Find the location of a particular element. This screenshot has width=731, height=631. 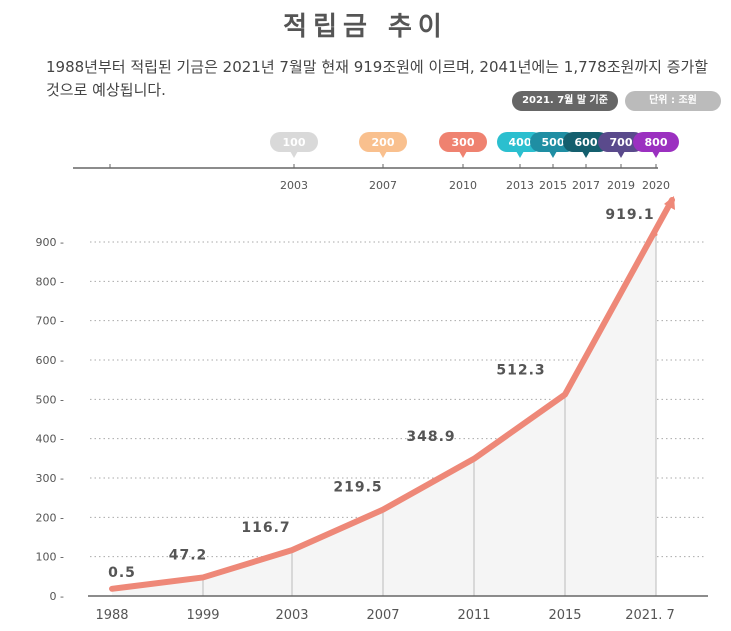

bubble-value: 400 is located at coordinates (520, 142).